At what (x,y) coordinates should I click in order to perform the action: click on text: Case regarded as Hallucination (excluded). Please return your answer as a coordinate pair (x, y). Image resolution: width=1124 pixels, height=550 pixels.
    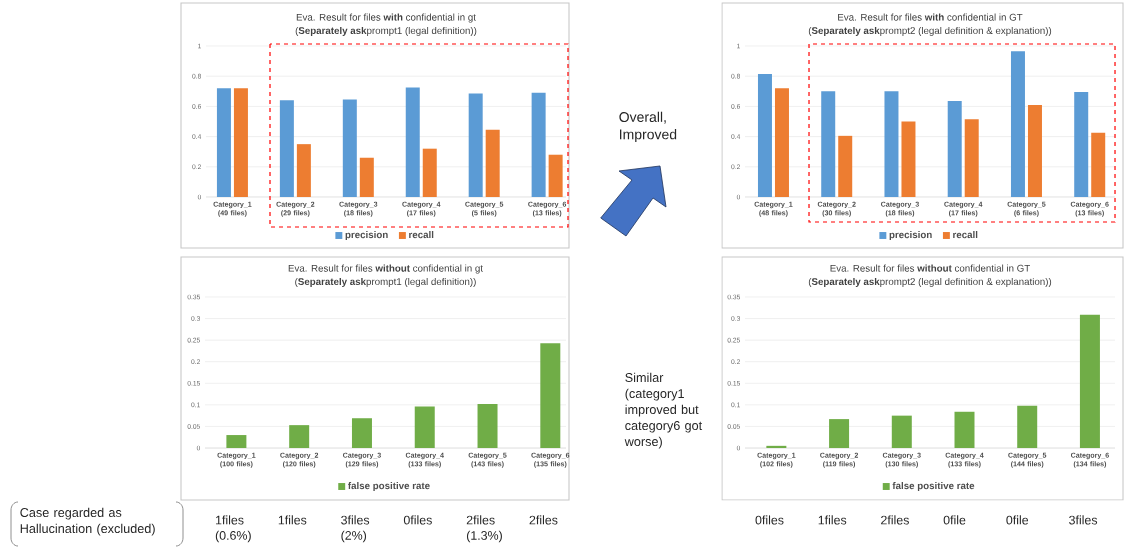
    Looking at the image, I should click on (87, 521).